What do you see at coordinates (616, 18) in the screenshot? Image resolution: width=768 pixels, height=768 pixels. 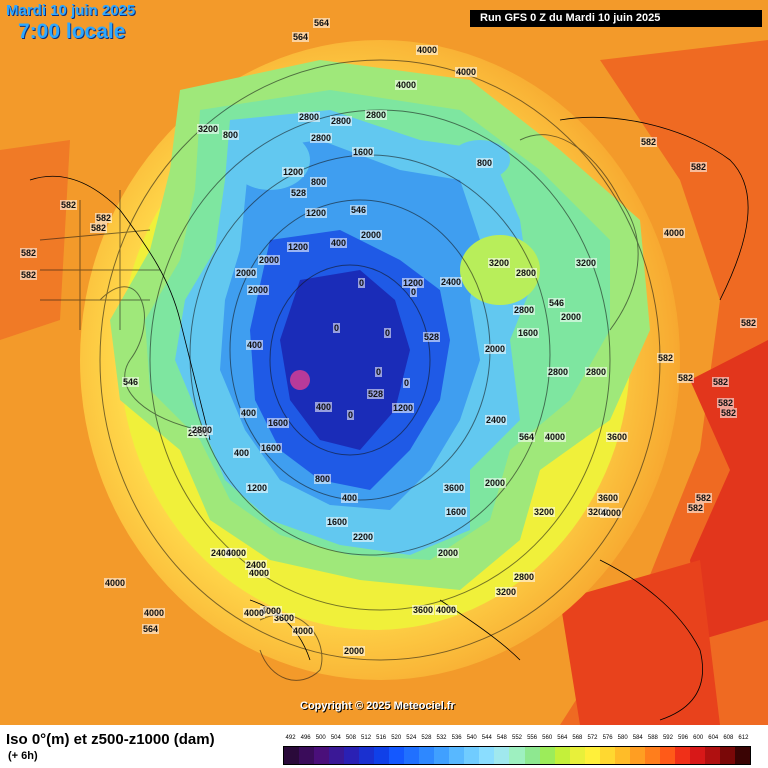 I see `model-run-info: Run GFS 0 Z du Mardi 10 juin 2025` at bounding box center [616, 18].